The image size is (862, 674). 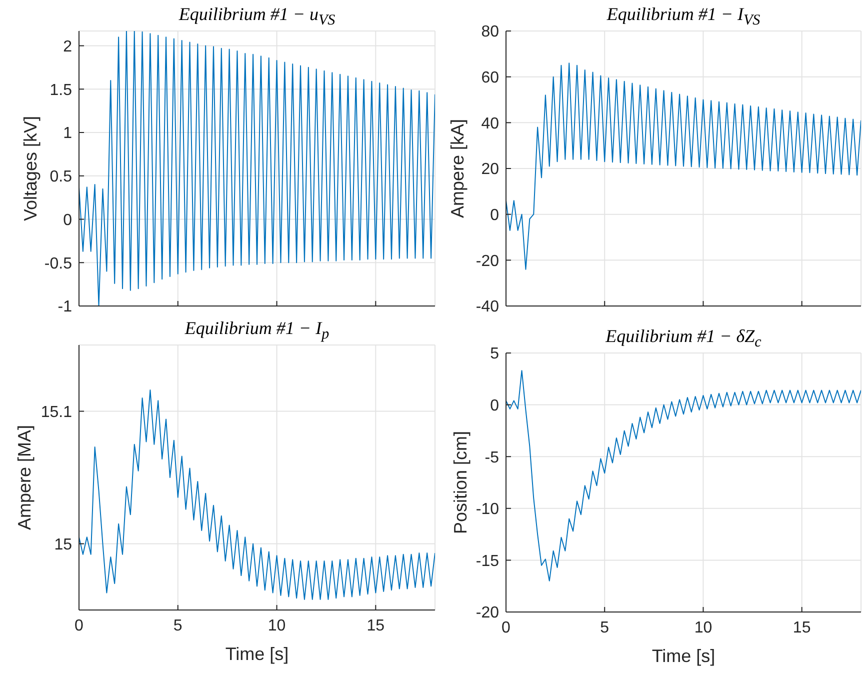 What do you see at coordinates (67, 47) in the screenshot?
I see `y-tick-label: 2` at bounding box center [67, 47].